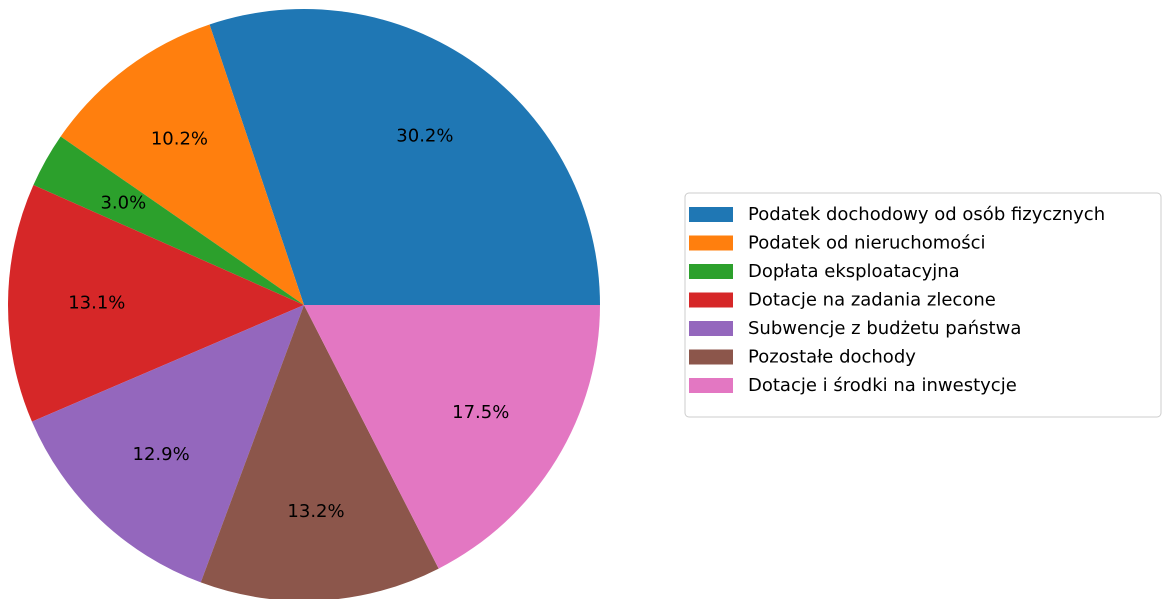 The height and width of the screenshot is (599, 1164). Describe the element at coordinates (96, 303) in the screenshot. I see `wedge-label: 13.1%` at that location.